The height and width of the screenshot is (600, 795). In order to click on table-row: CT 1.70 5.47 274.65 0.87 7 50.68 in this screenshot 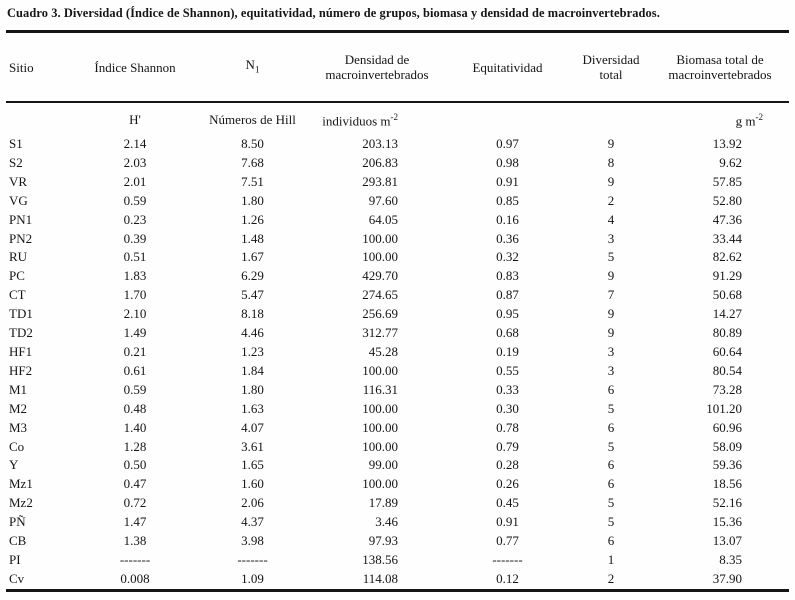, I will do `click(397, 295)`.